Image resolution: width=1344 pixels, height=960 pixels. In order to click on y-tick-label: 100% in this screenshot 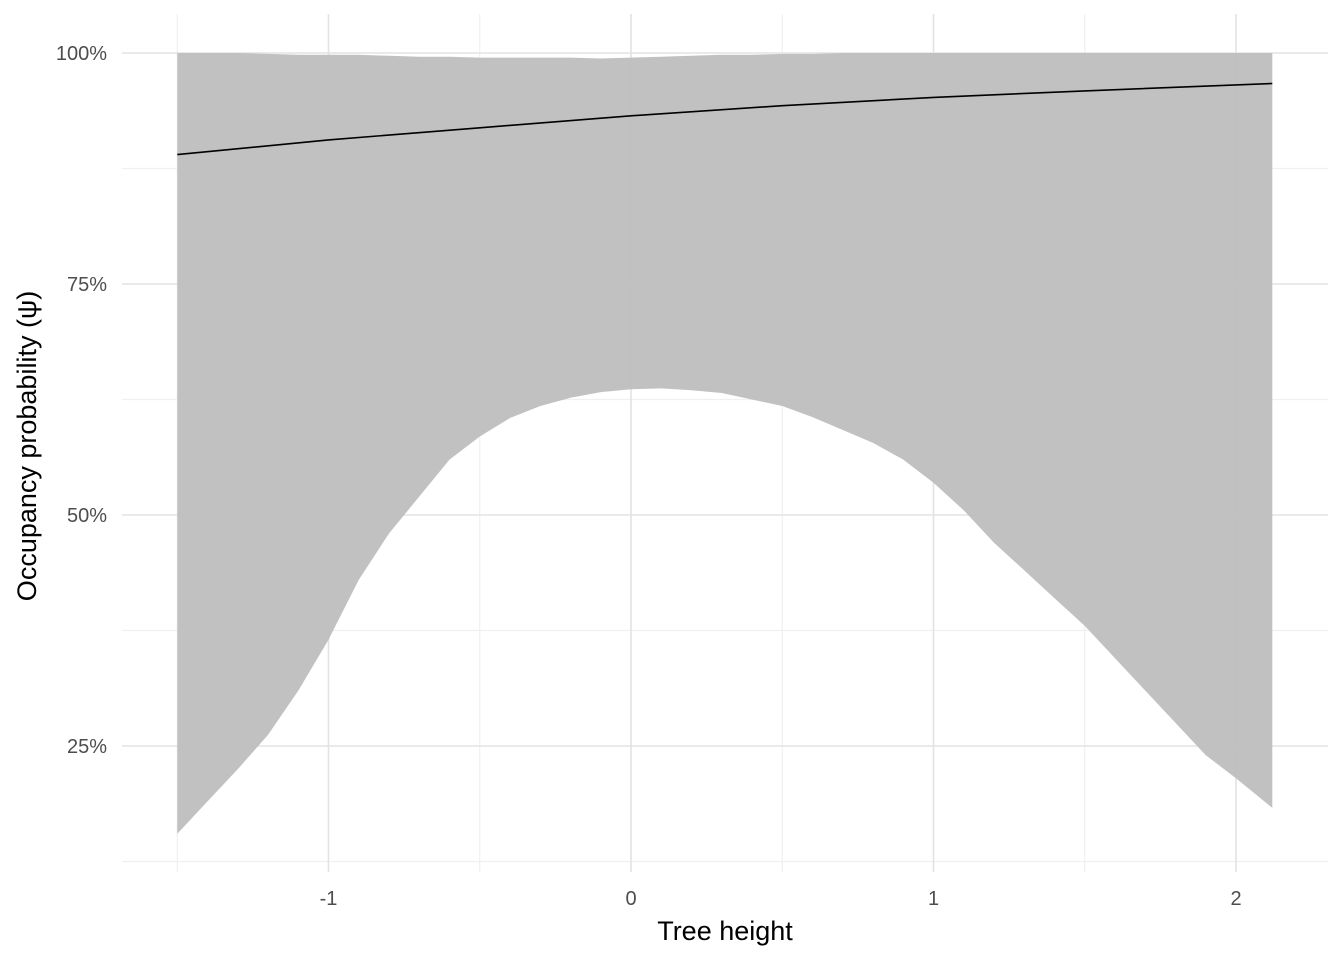, I will do `click(81, 54)`.